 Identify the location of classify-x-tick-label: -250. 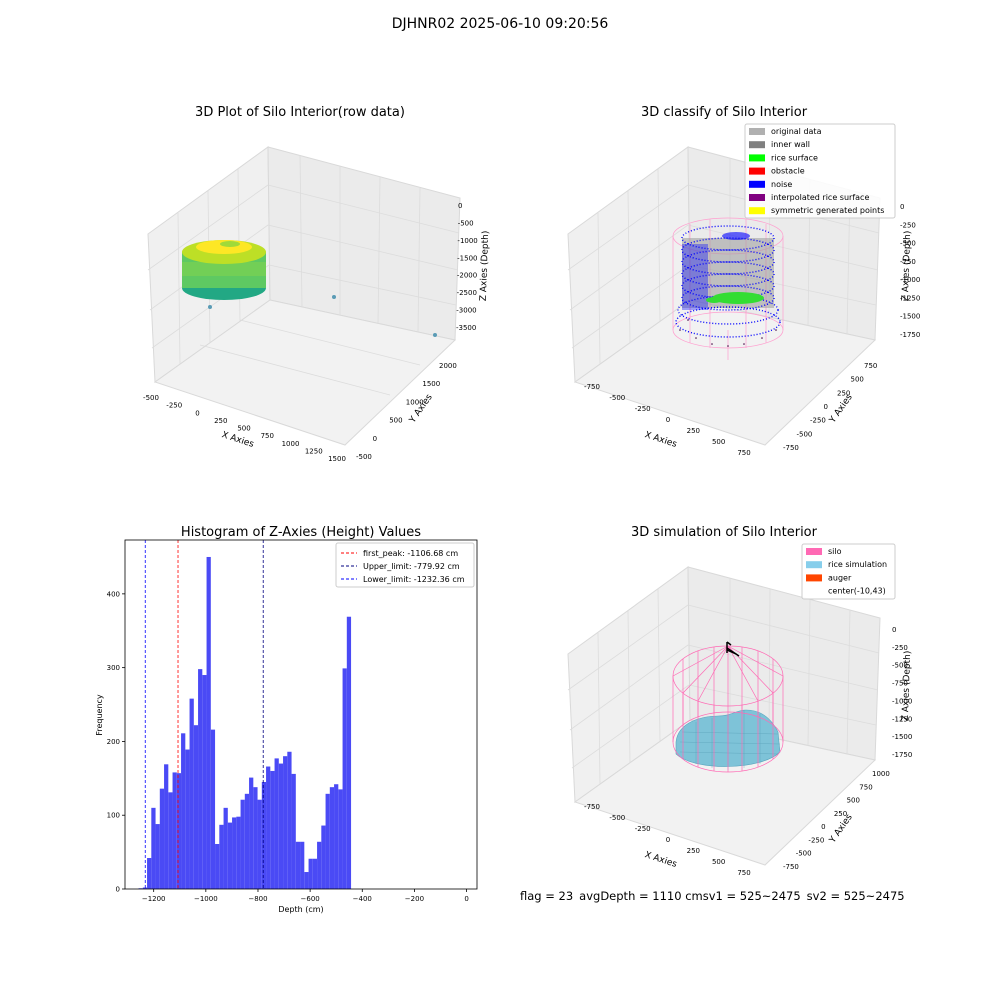
(643, 409).